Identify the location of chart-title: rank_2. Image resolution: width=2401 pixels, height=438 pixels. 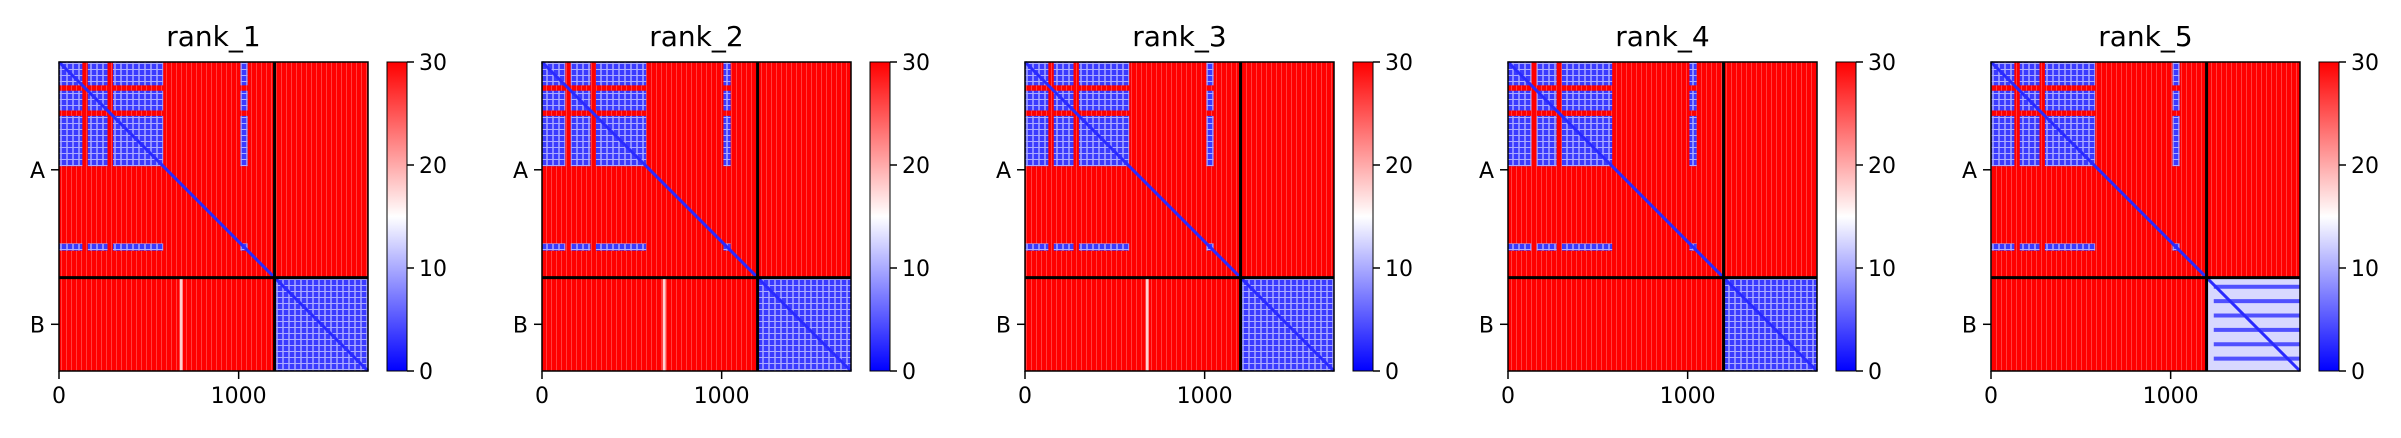
(696, 36).